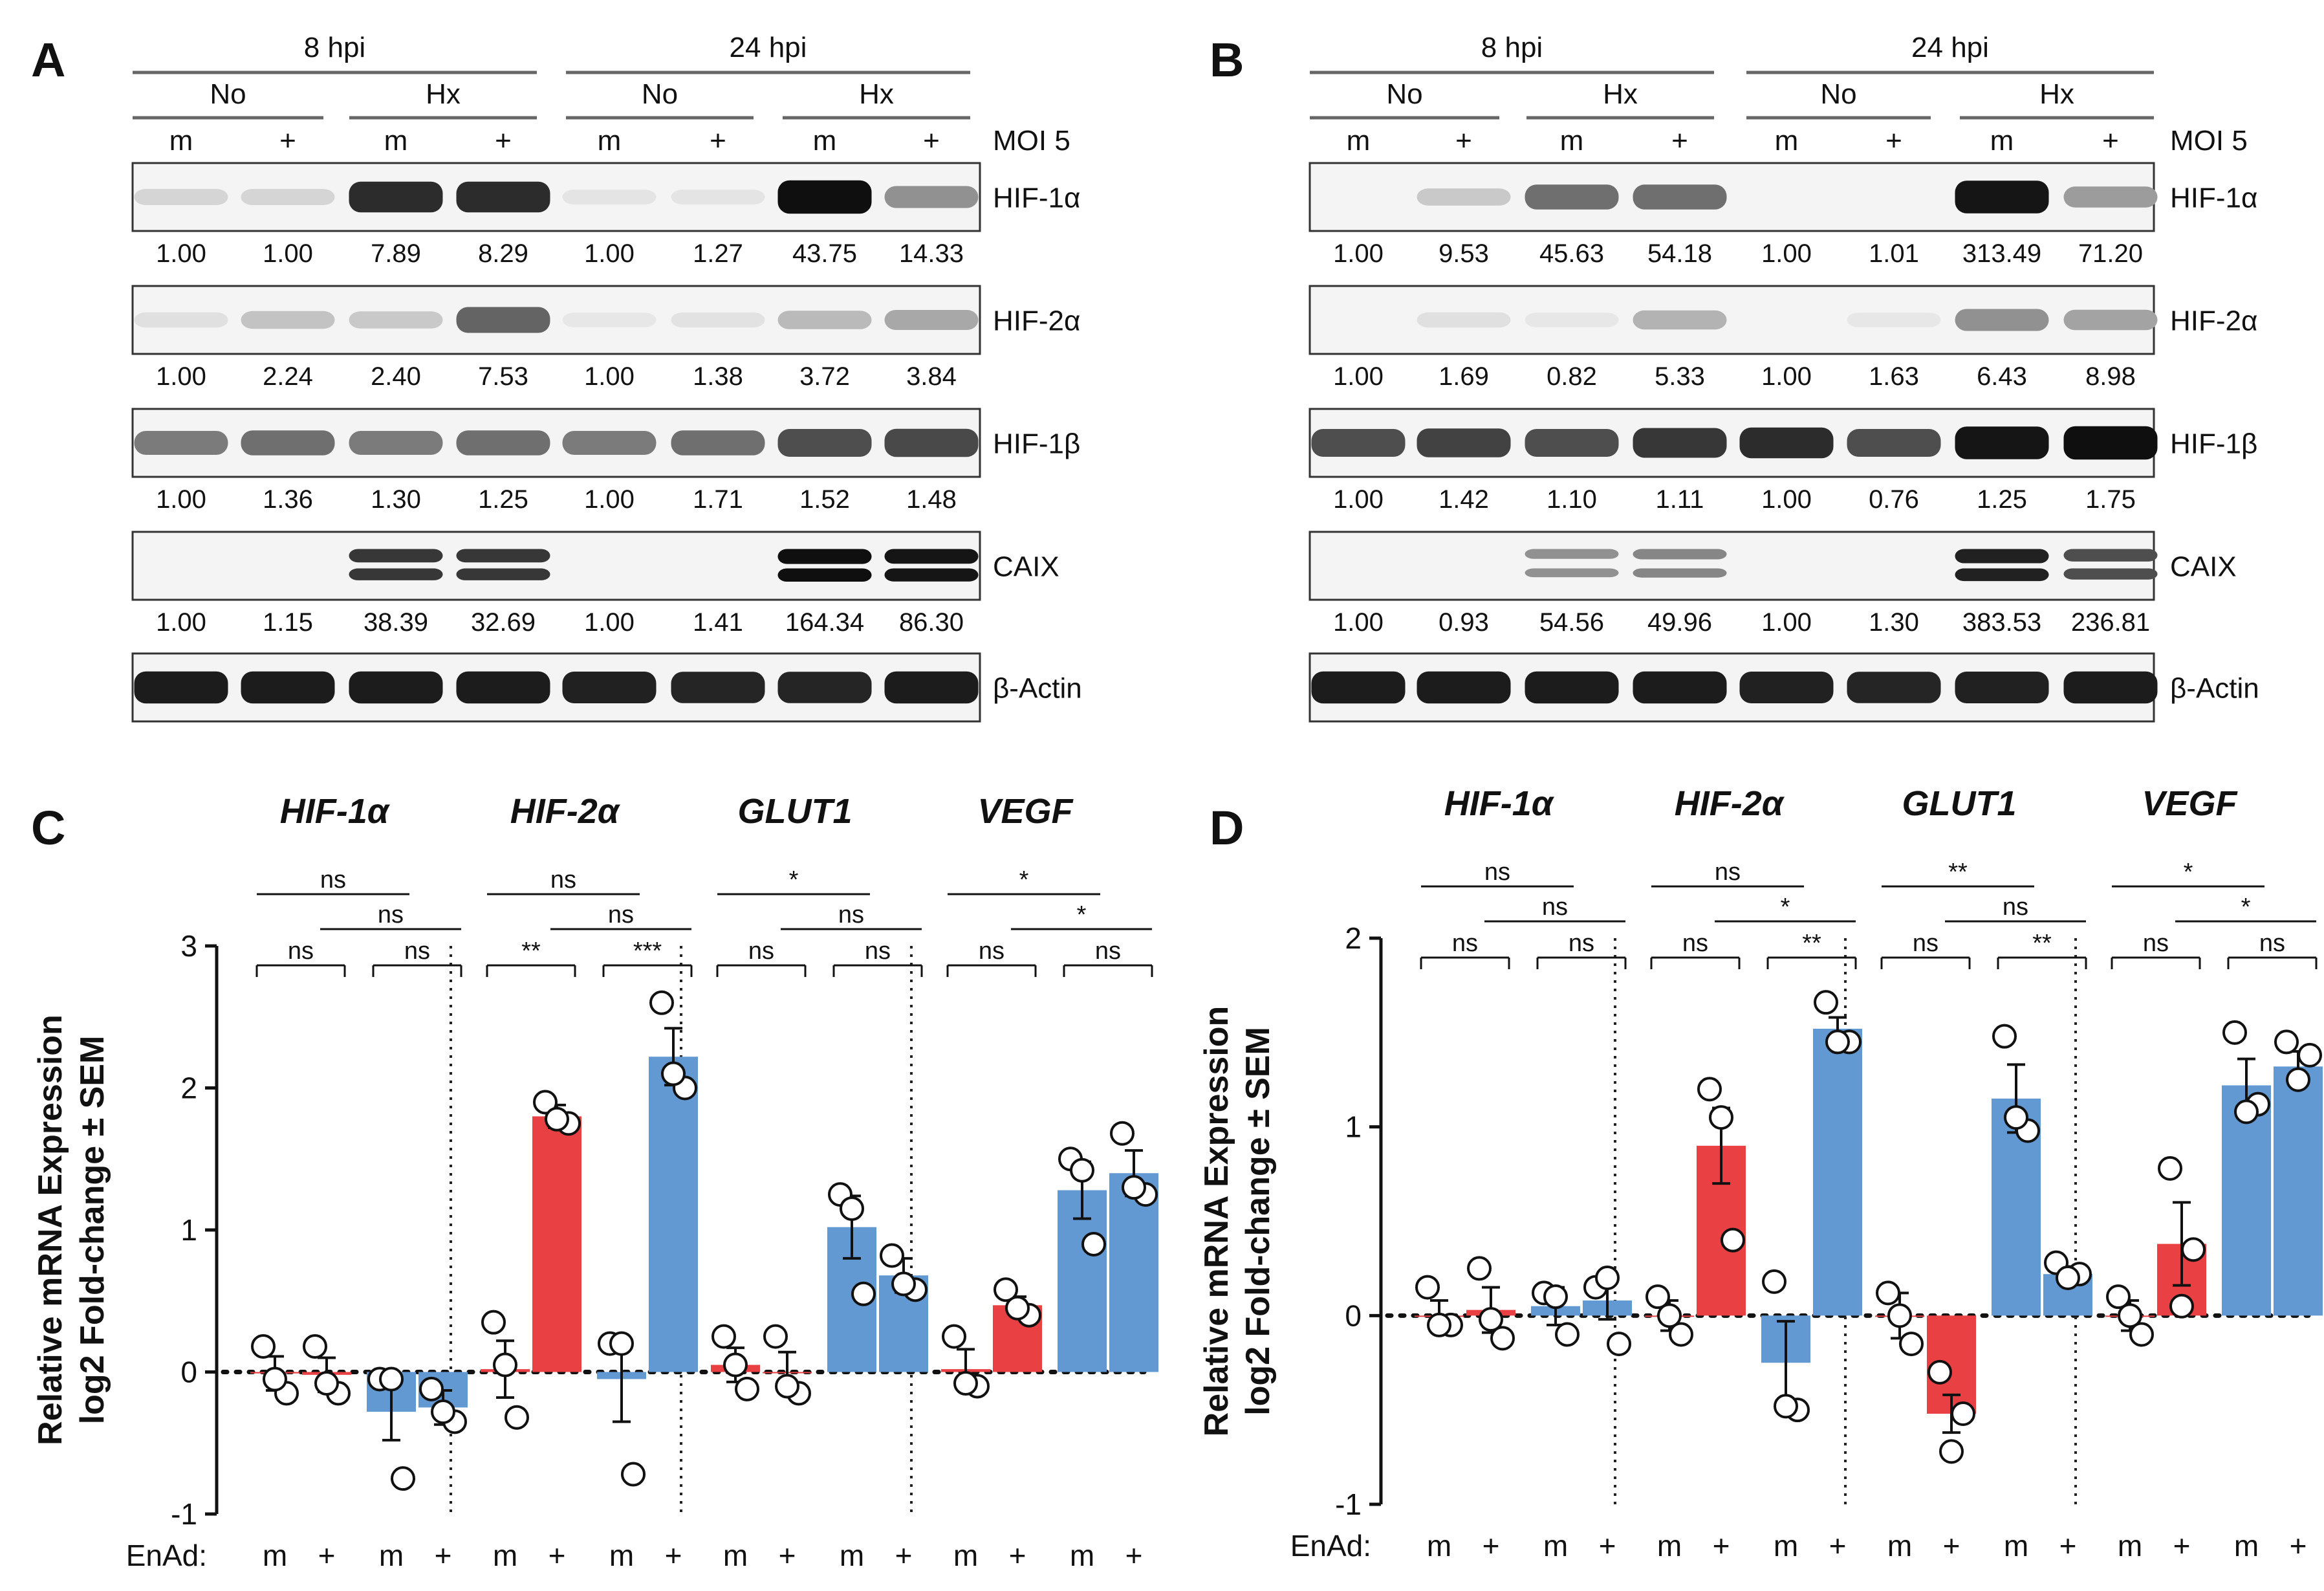 The image size is (2324, 1591). What do you see at coordinates (718, 376) in the screenshot?
I see `quantification-value: 1.38` at bounding box center [718, 376].